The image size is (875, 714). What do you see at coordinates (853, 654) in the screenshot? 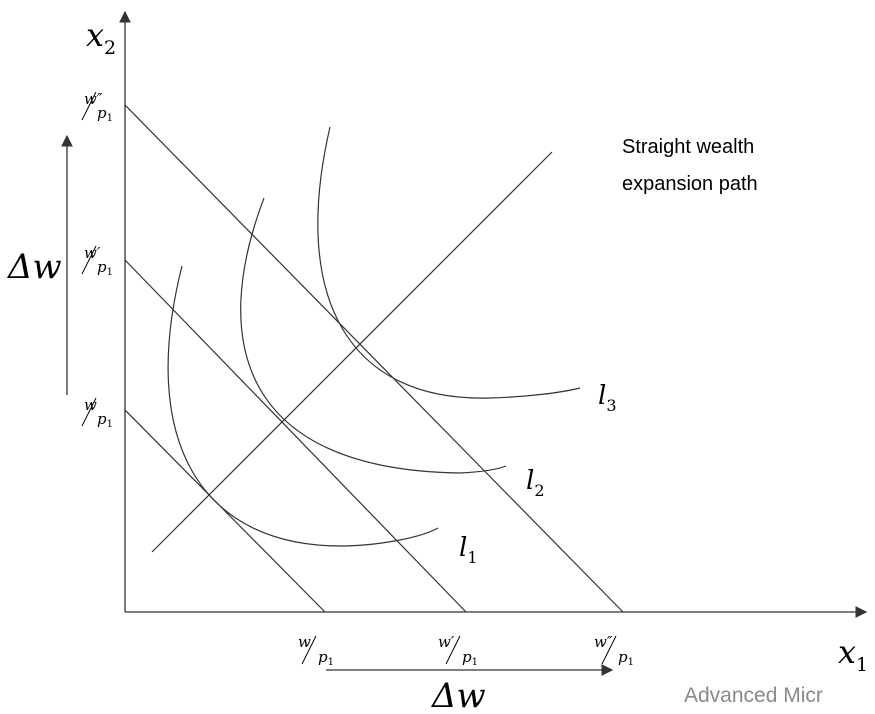
I see `x-axis-label: x1` at bounding box center [853, 654].